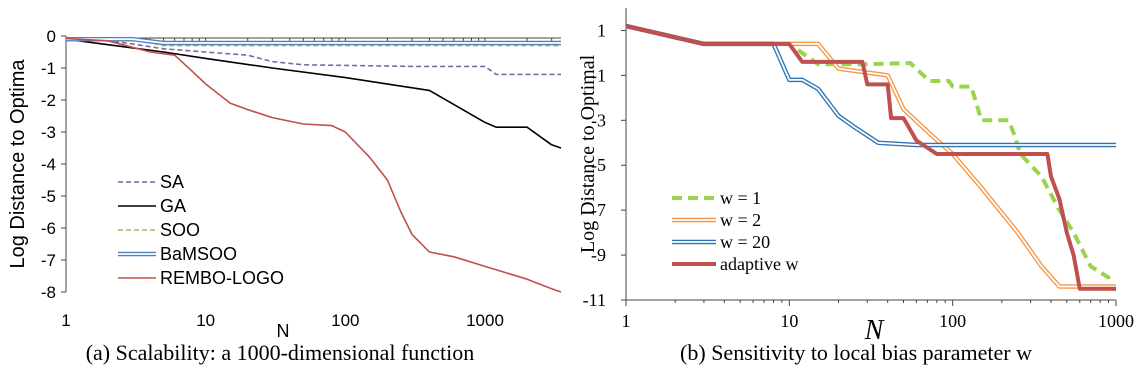  Describe the element at coordinates (172, 182) in the screenshot. I see `legend-label: SA` at that location.